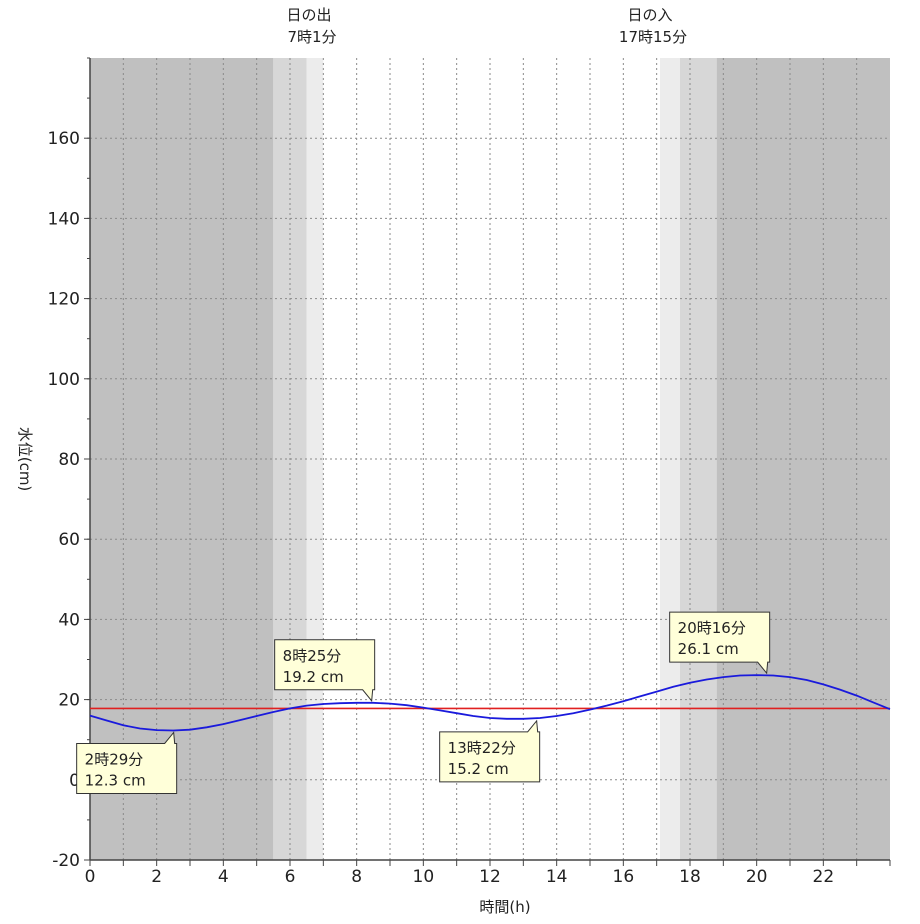 This screenshot has height=924, width=920. Describe the element at coordinates (653, 26) in the screenshot. I see `sun-event-label: 日の入 17時15分` at that location.